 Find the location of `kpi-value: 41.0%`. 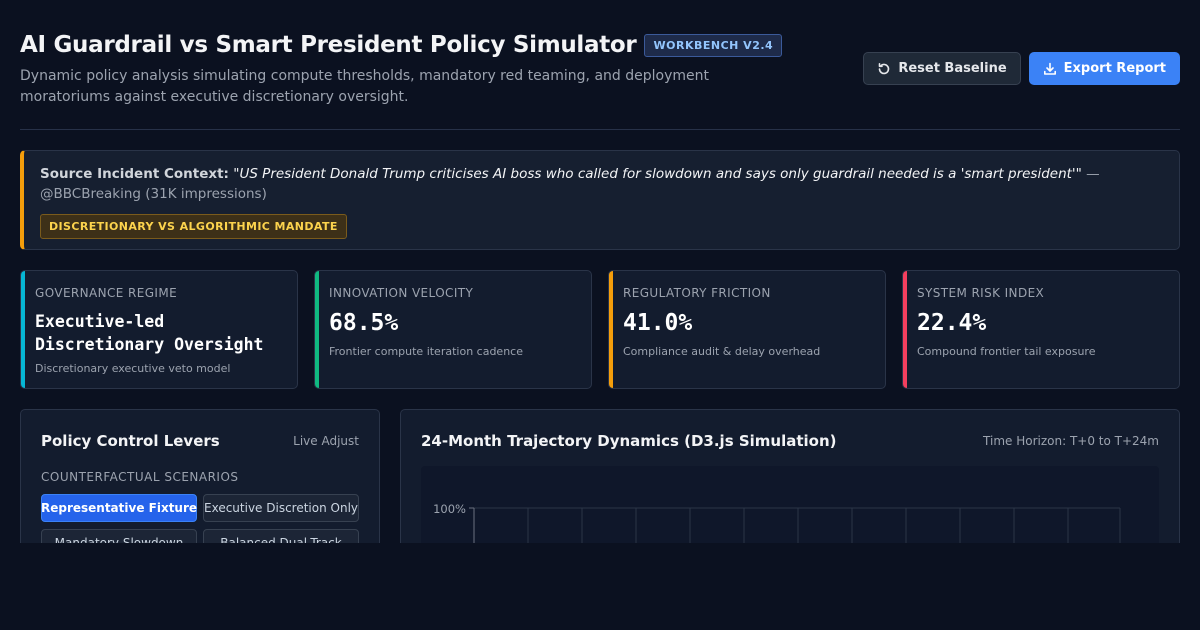

kpi-value: 41.0% is located at coordinates (658, 323).